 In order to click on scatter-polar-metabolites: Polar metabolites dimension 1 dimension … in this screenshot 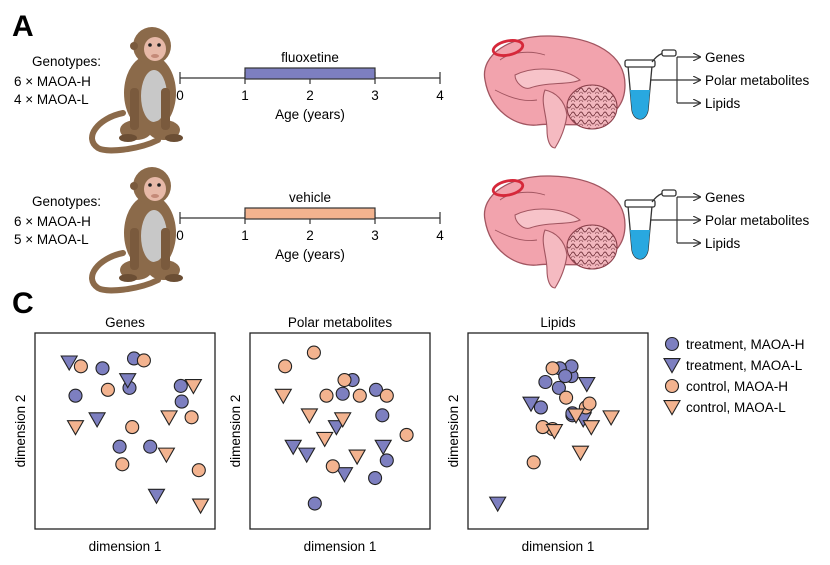, I will do `click(329, 434)`.